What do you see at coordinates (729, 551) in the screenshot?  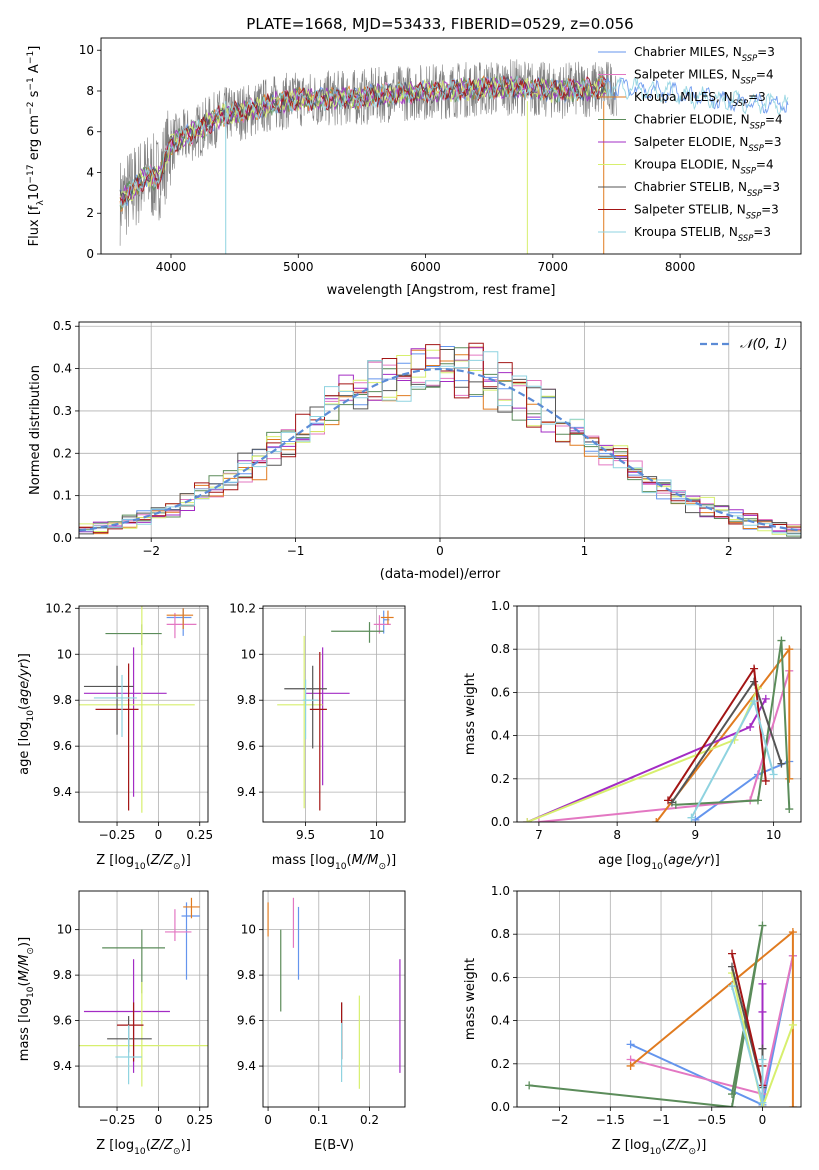 I see `x-tick-label: 2` at bounding box center [729, 551].